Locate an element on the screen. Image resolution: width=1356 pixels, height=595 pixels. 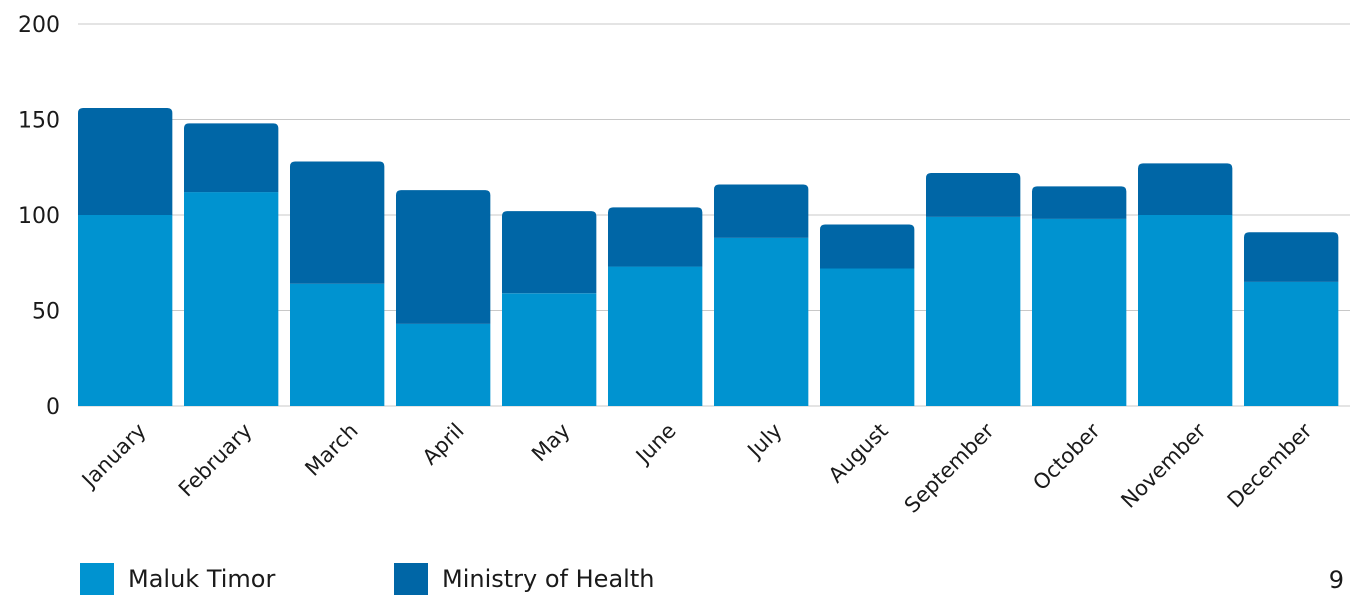
bar-february-ministry-of-health is located at coordinates (231, 158).